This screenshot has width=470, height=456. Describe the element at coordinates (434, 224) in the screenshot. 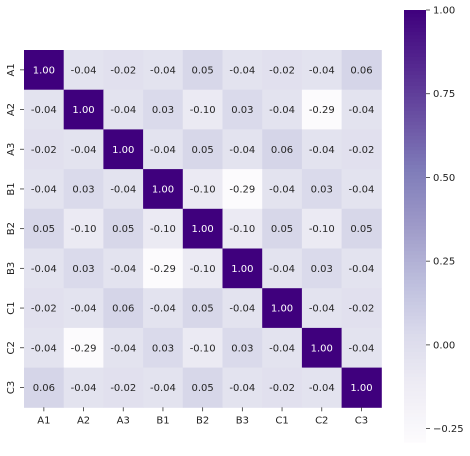

I see `colorbar: −0.25 0.00 0.25 0.50 0.75 1.00` at that location.